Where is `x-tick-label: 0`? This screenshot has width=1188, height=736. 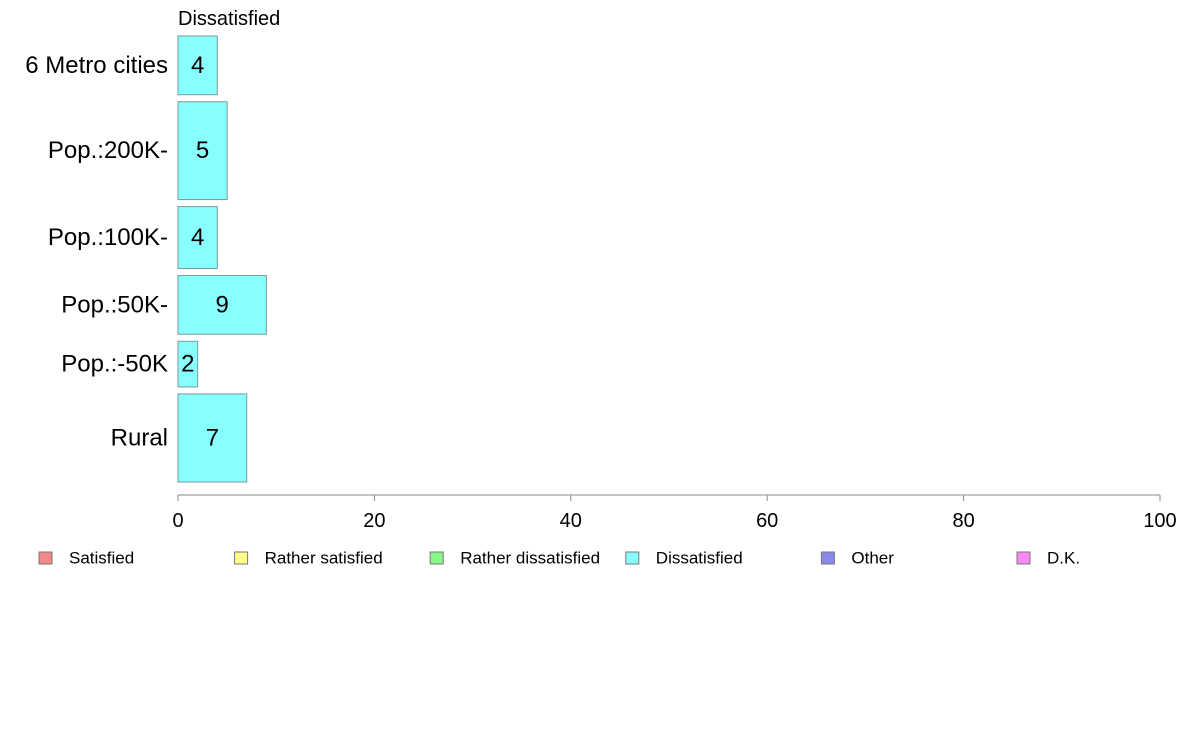
x-tick-label: 0 is located at coordinates (177, 521).